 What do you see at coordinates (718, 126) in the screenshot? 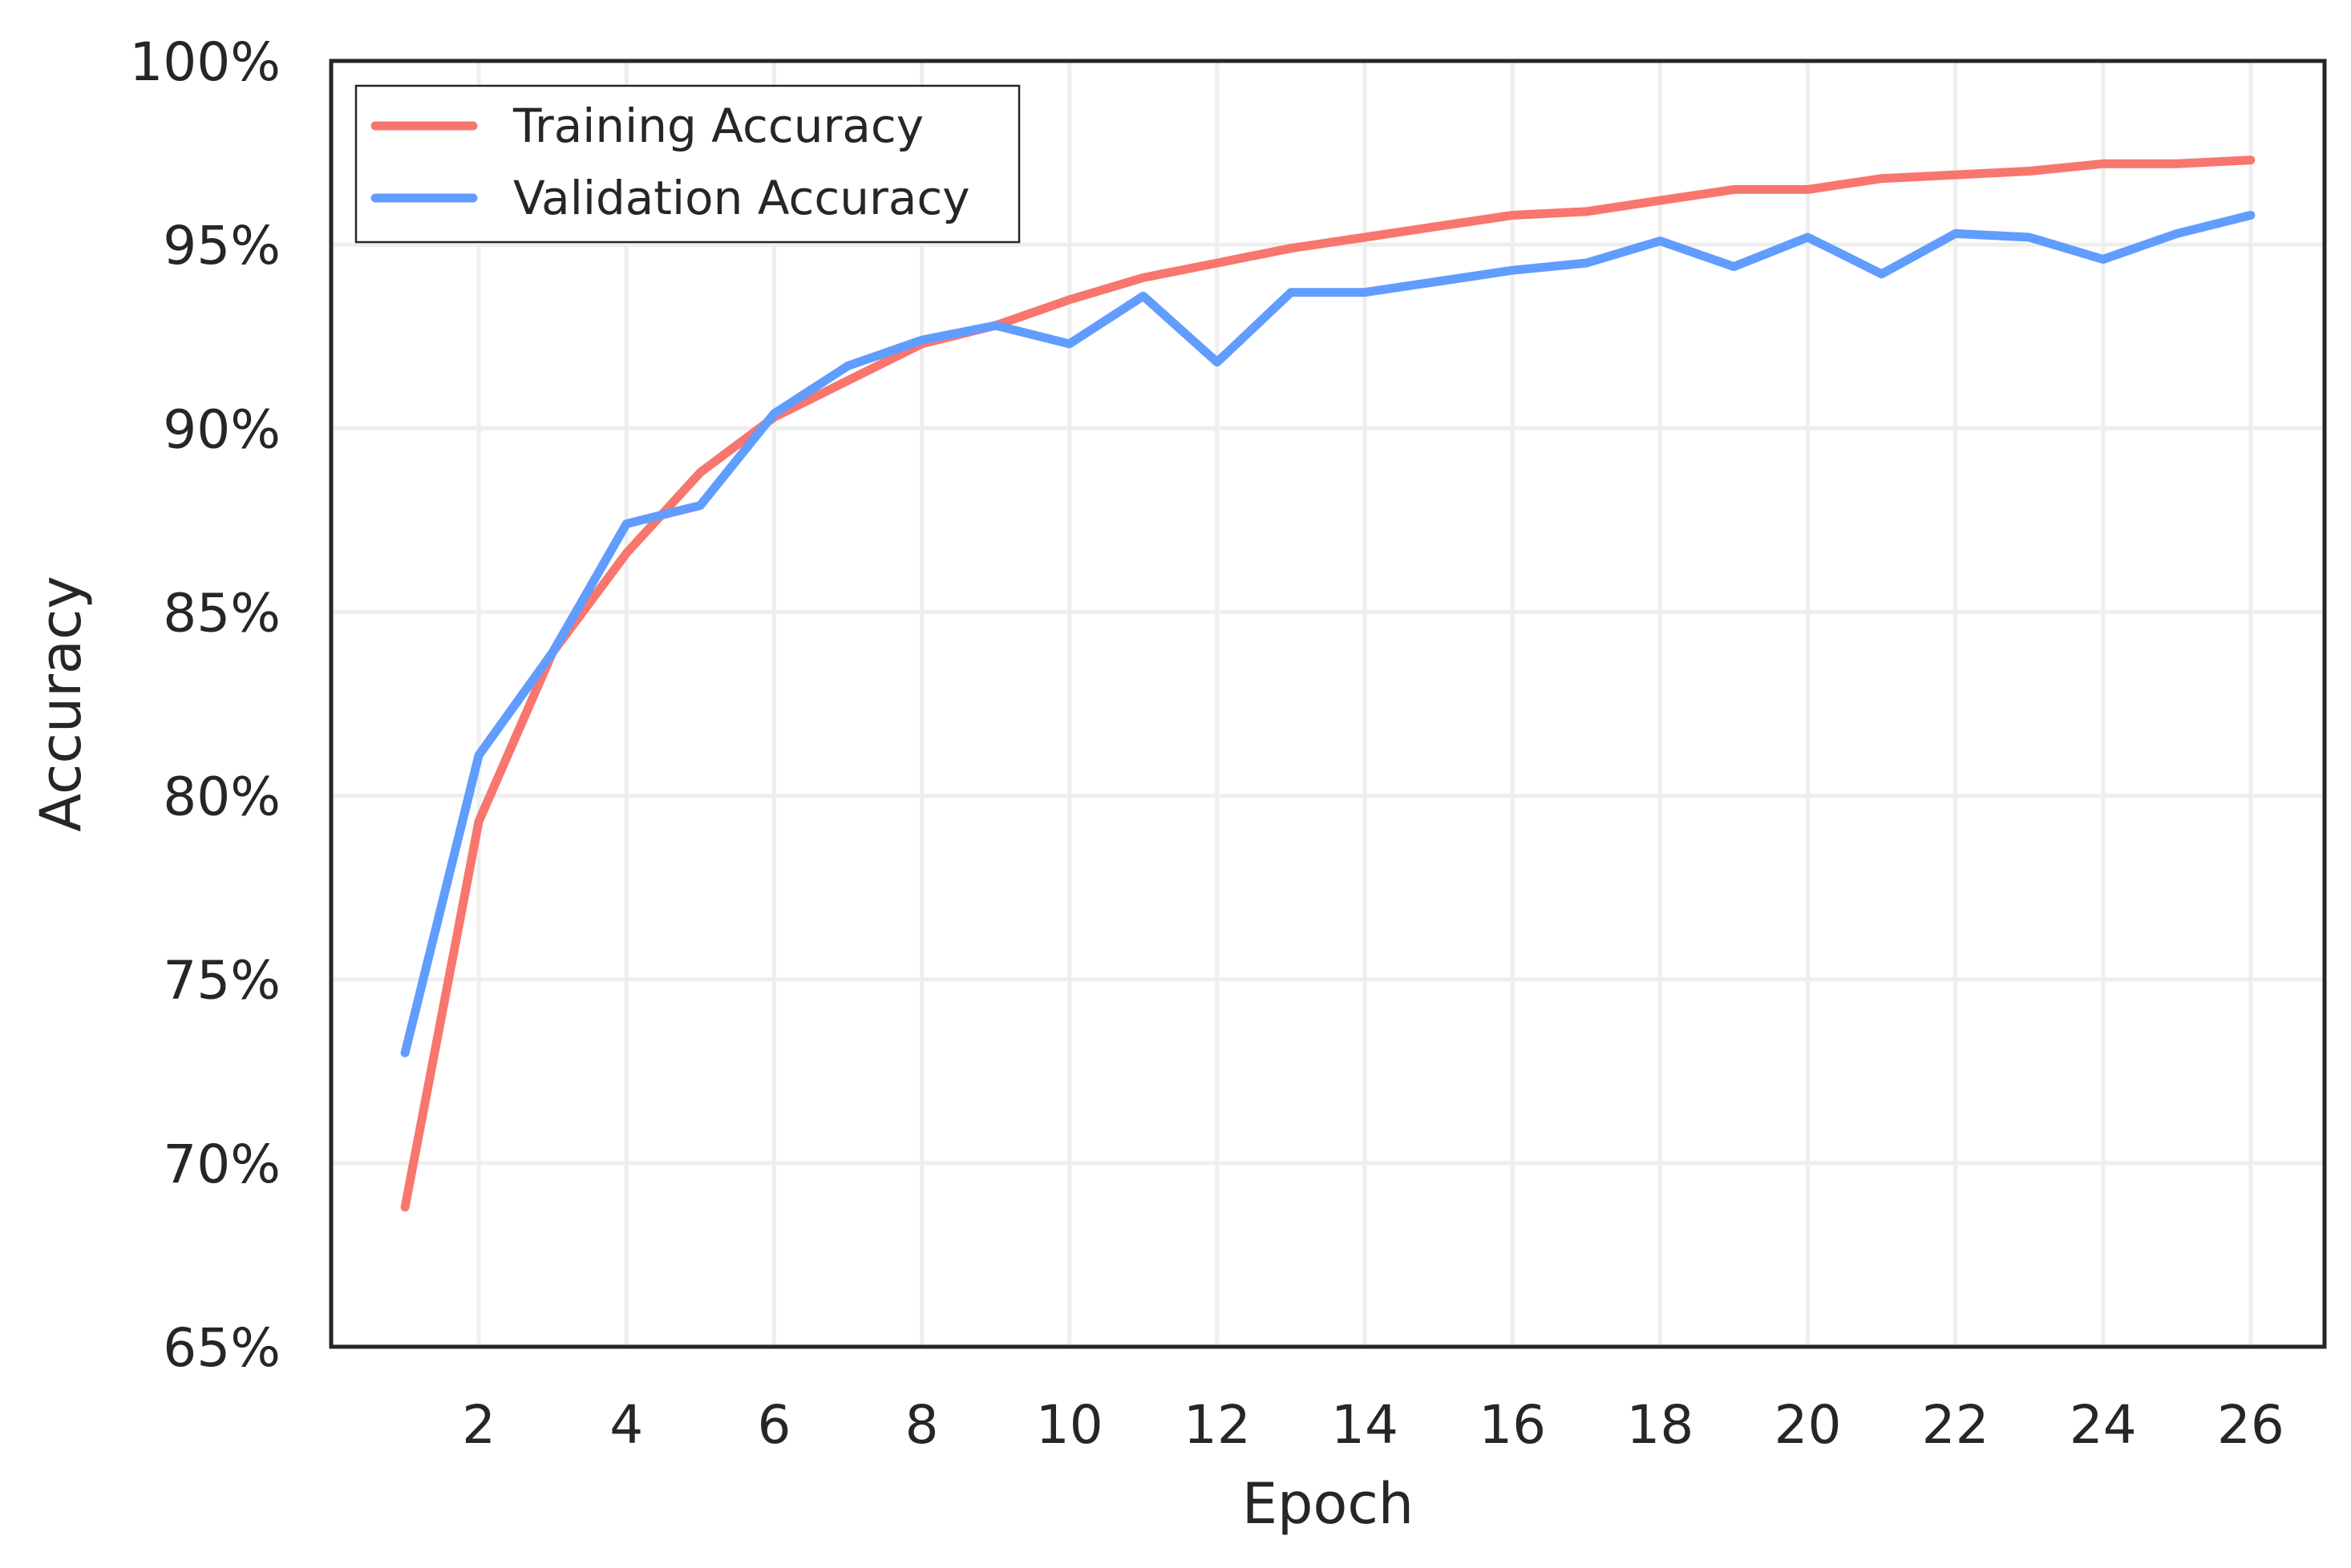
I see `legend-label: Training Accuracy` at bounding box center [718, 126].